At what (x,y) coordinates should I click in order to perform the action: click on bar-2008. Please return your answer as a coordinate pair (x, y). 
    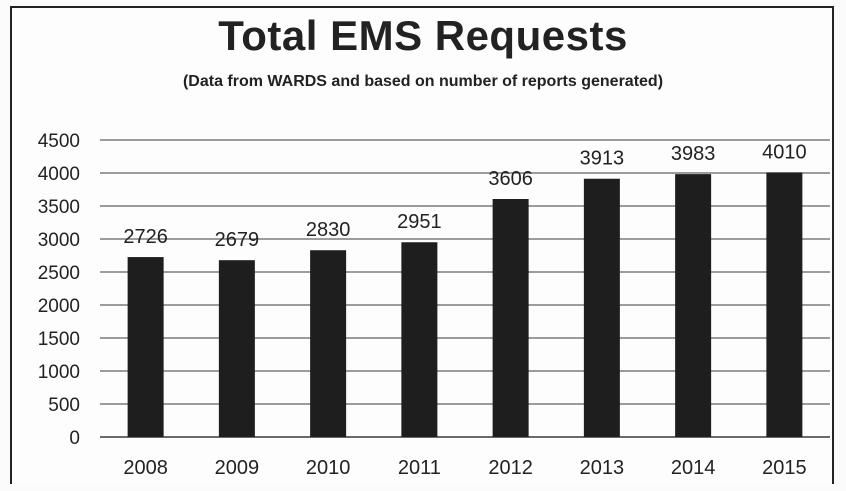
    Looking at the image, I should click on (145, 347).